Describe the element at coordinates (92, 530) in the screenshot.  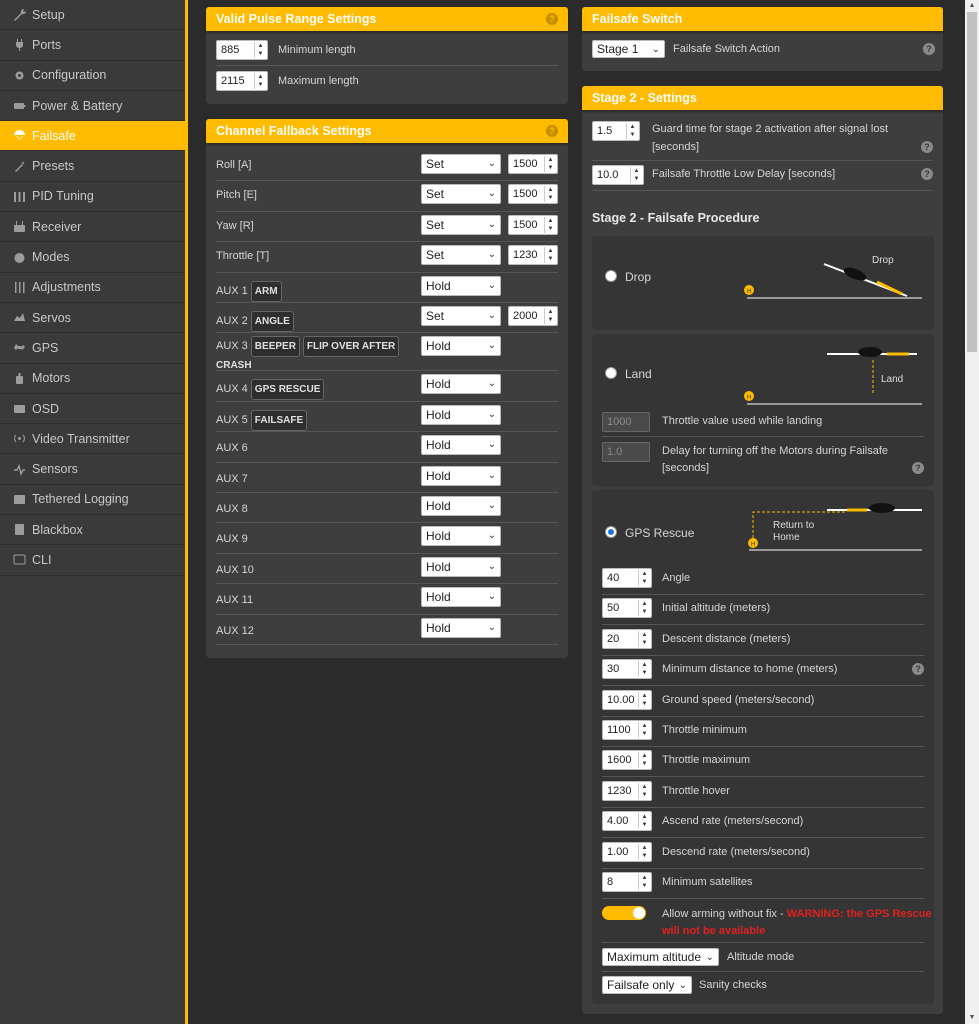
I see `sidebar-item-blackbox: Blackbox` at that location.